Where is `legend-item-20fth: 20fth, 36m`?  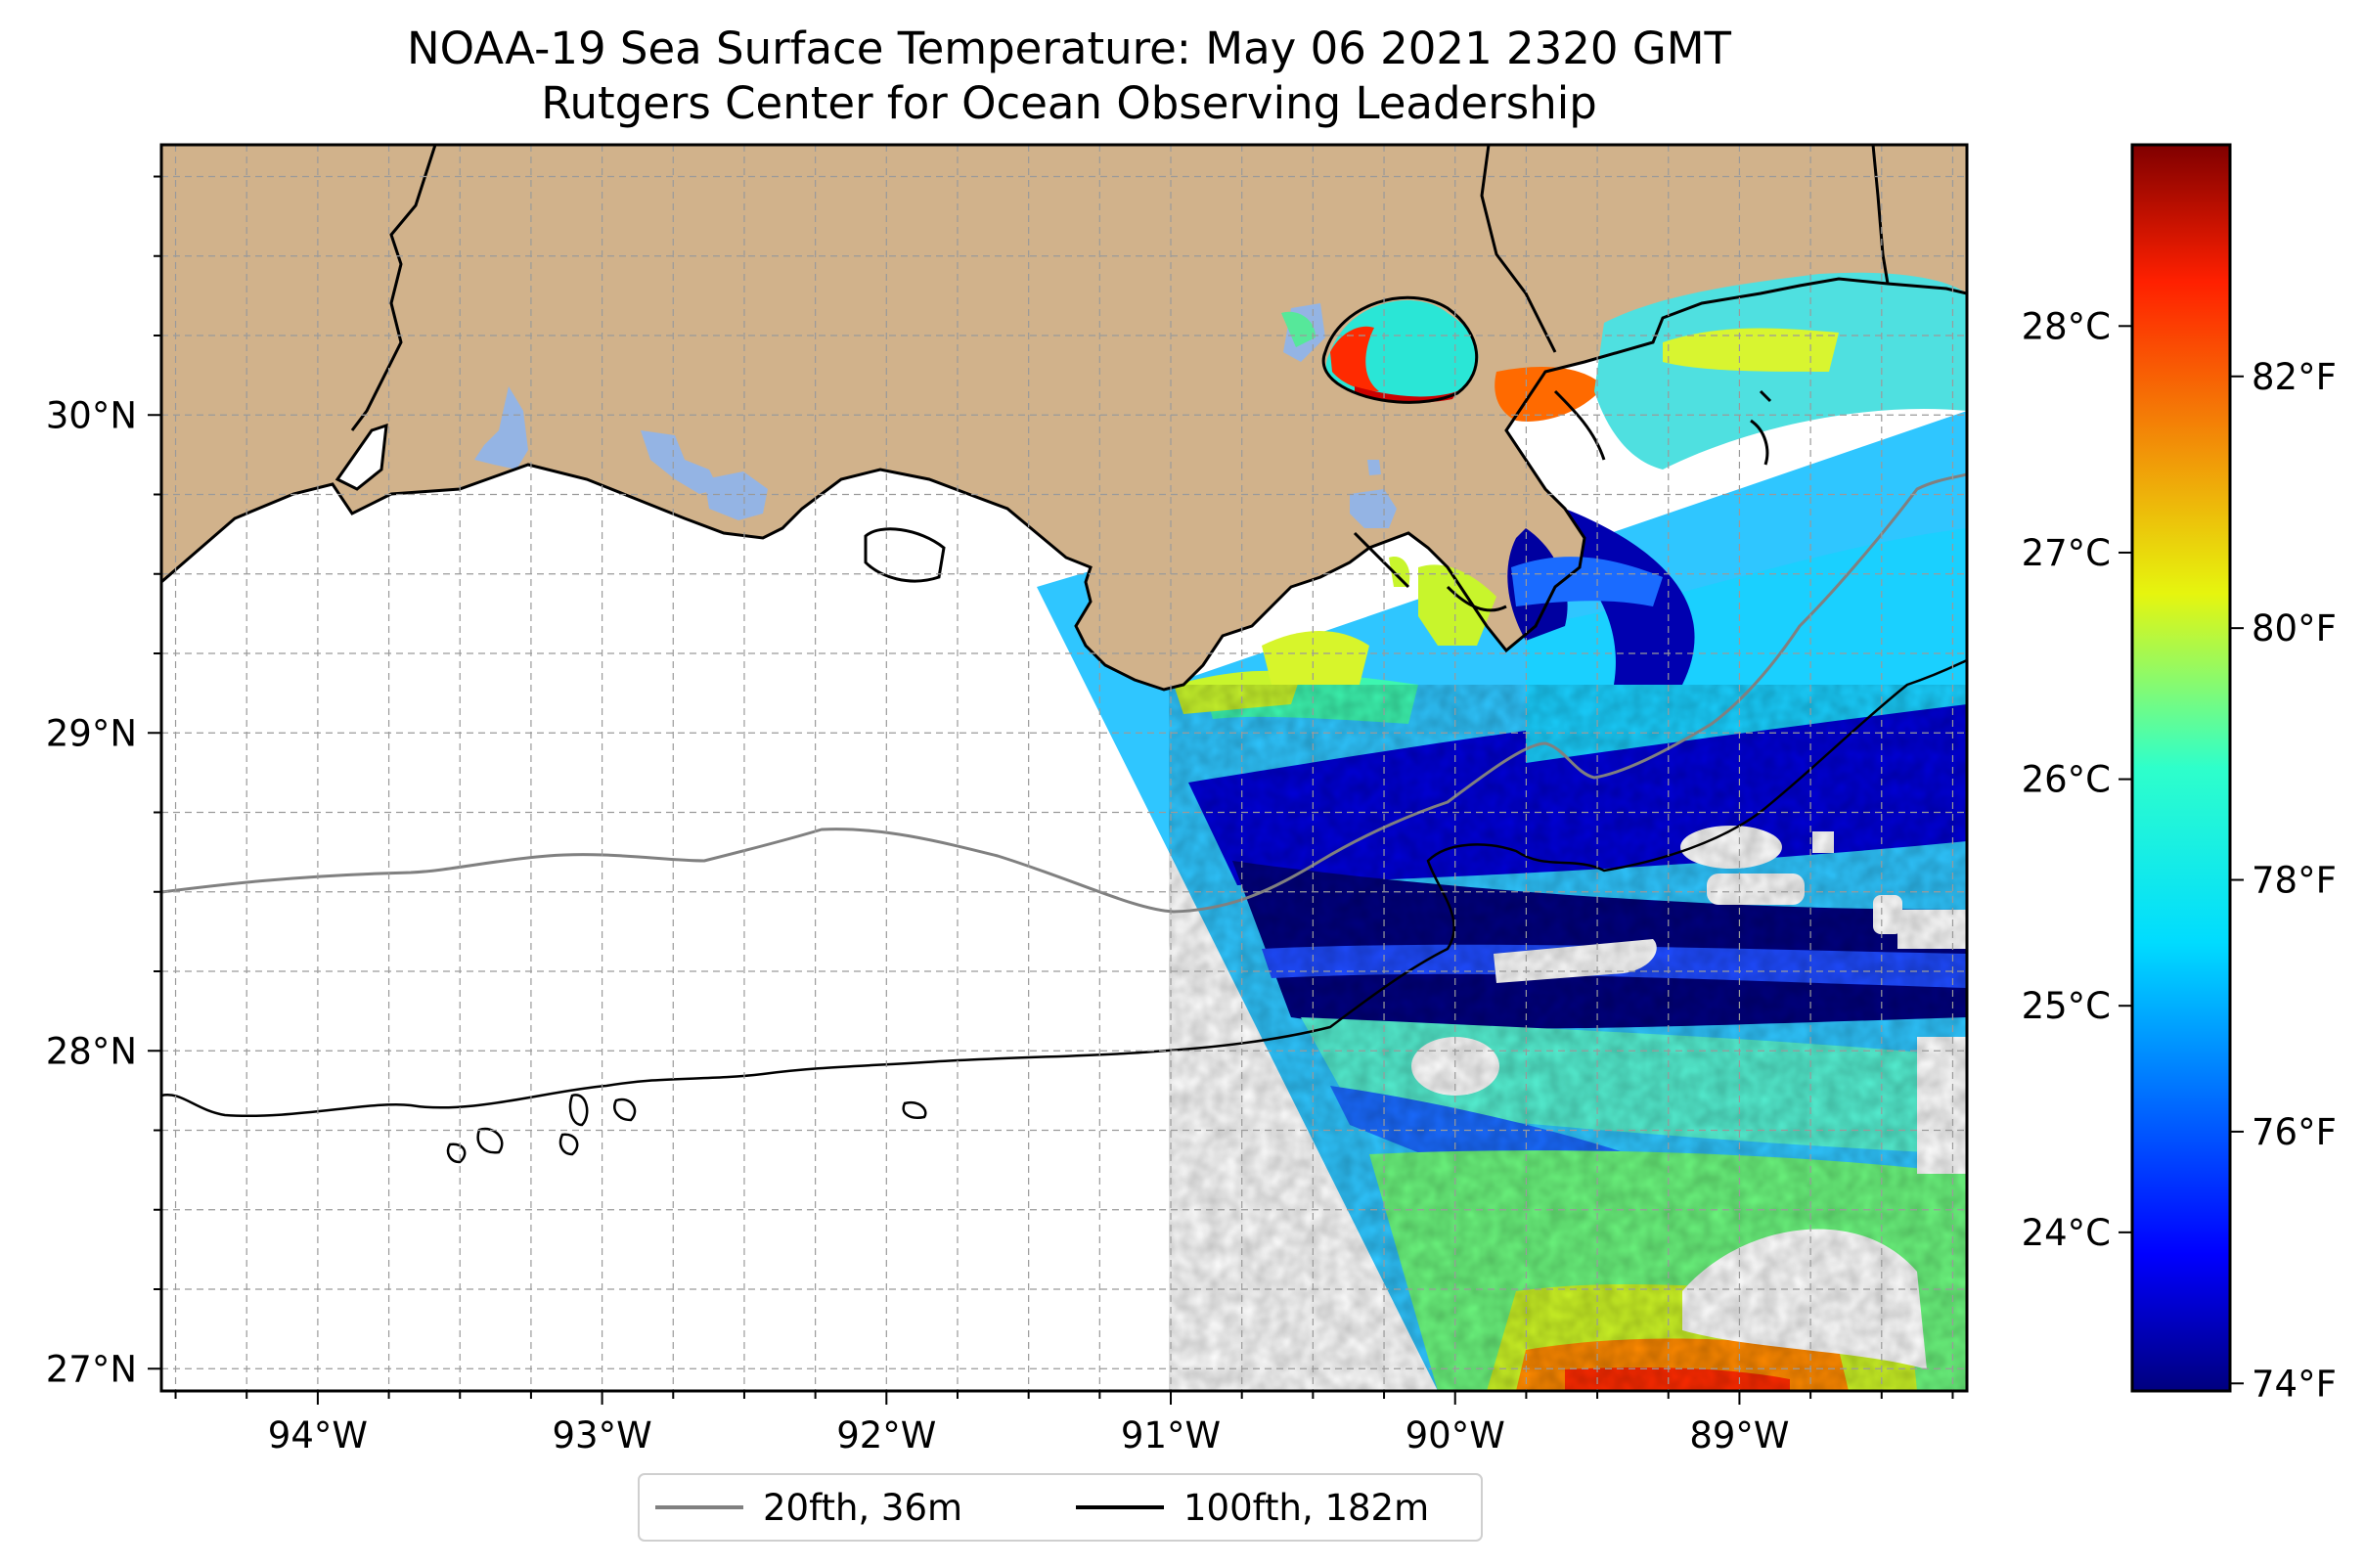 legend-item-20fth: 20fth, 36m is located at coordinates (808, 1507).